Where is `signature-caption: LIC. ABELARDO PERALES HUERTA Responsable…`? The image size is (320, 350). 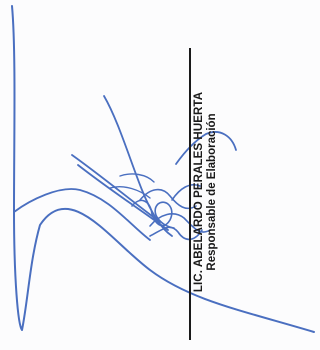 signature-caption: LIC. ABELARDO PERALES HUERTA Responsable… is located at coordinates (206, 192).